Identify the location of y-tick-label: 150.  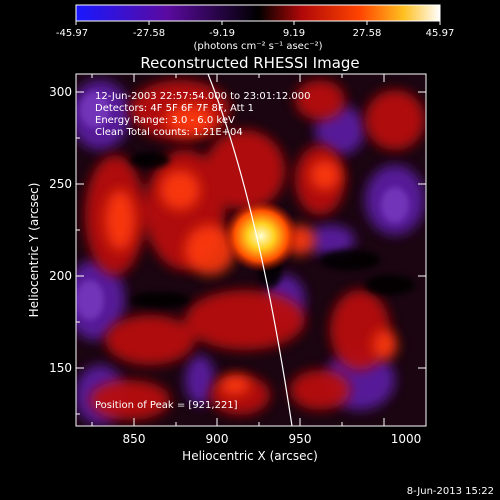
(60, 368).